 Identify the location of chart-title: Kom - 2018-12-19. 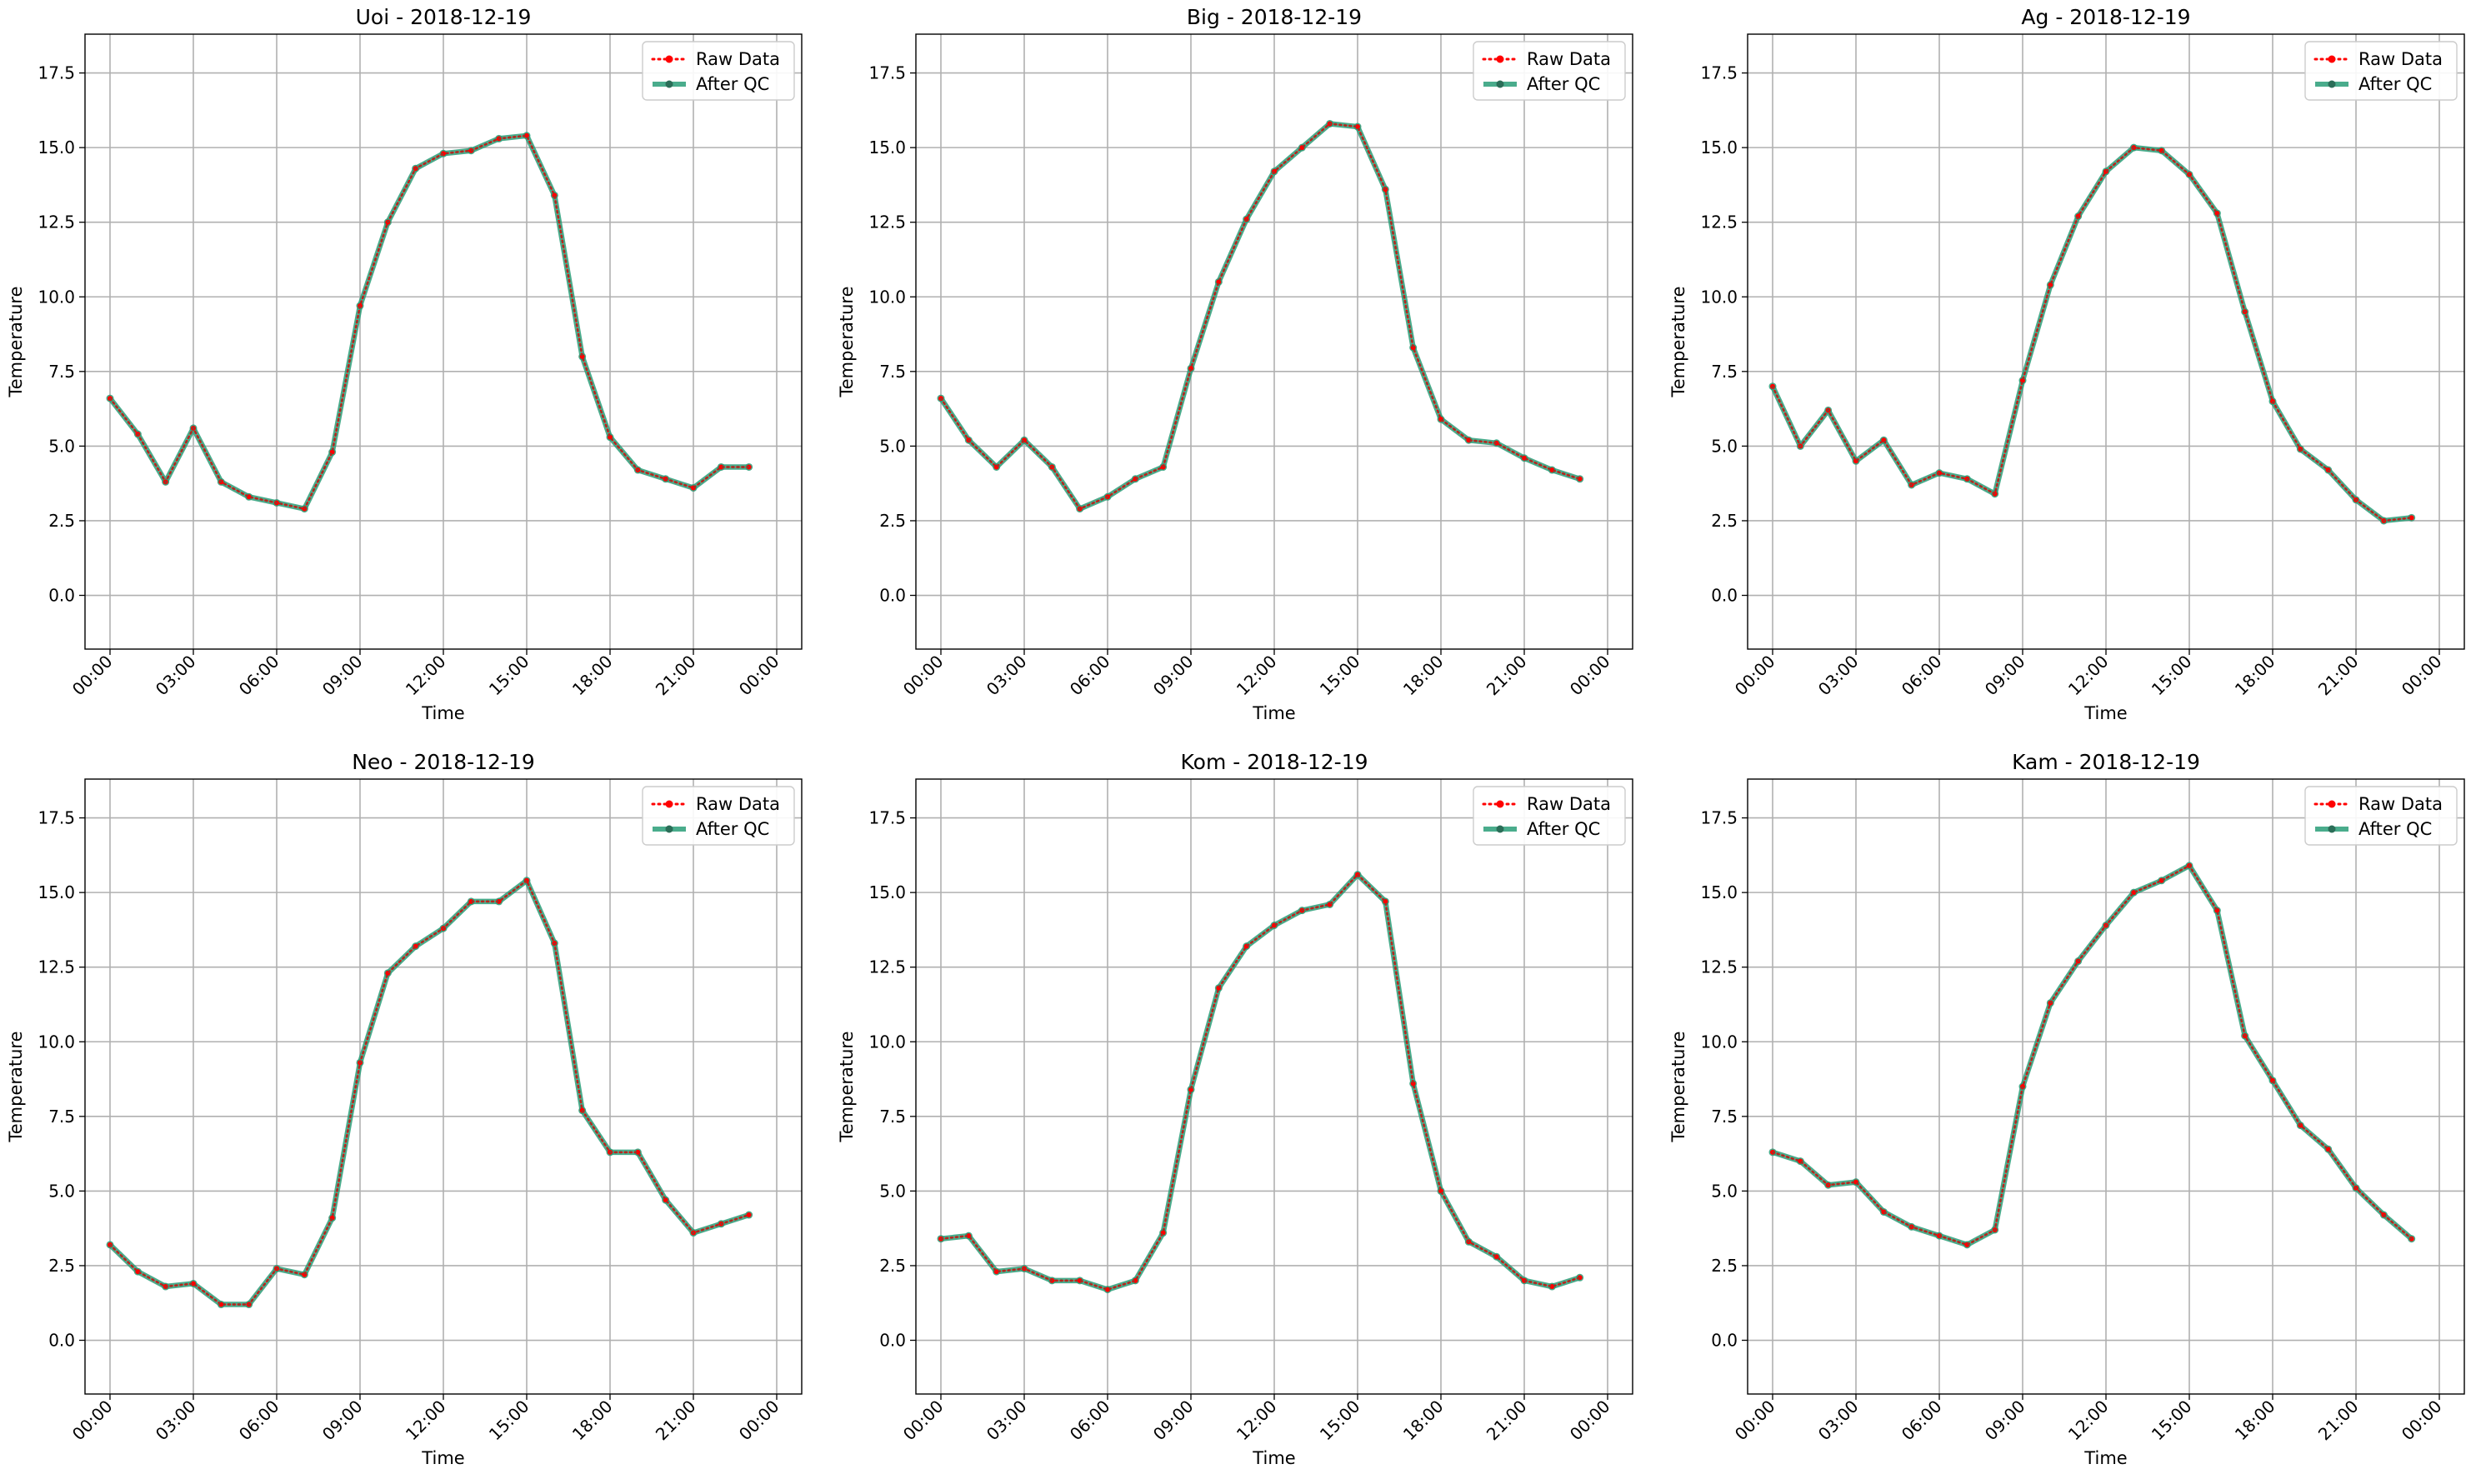
(1274, 762).